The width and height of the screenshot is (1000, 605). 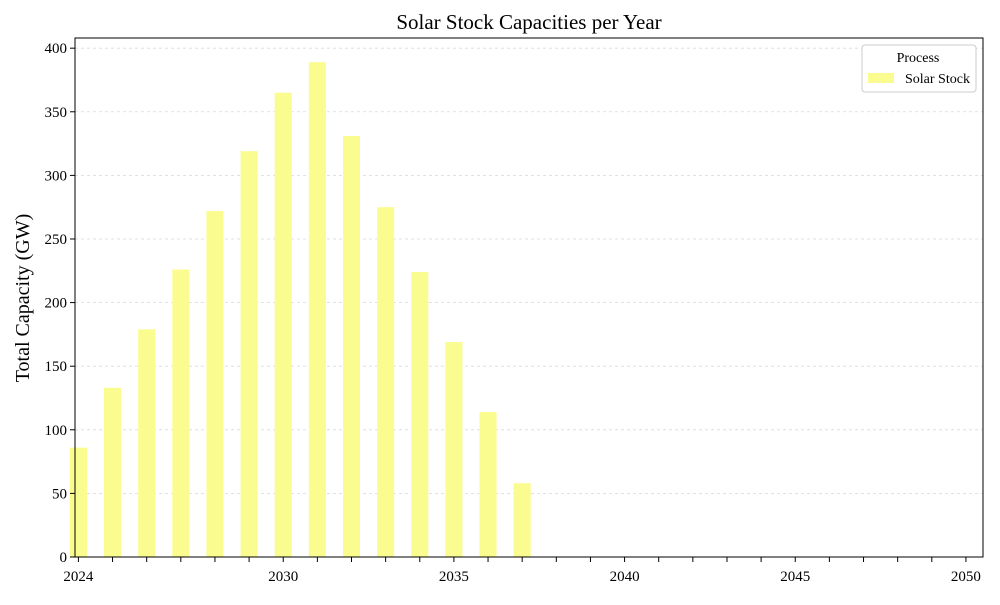 I want to click on bar-2037, so click(x=522, y=520).